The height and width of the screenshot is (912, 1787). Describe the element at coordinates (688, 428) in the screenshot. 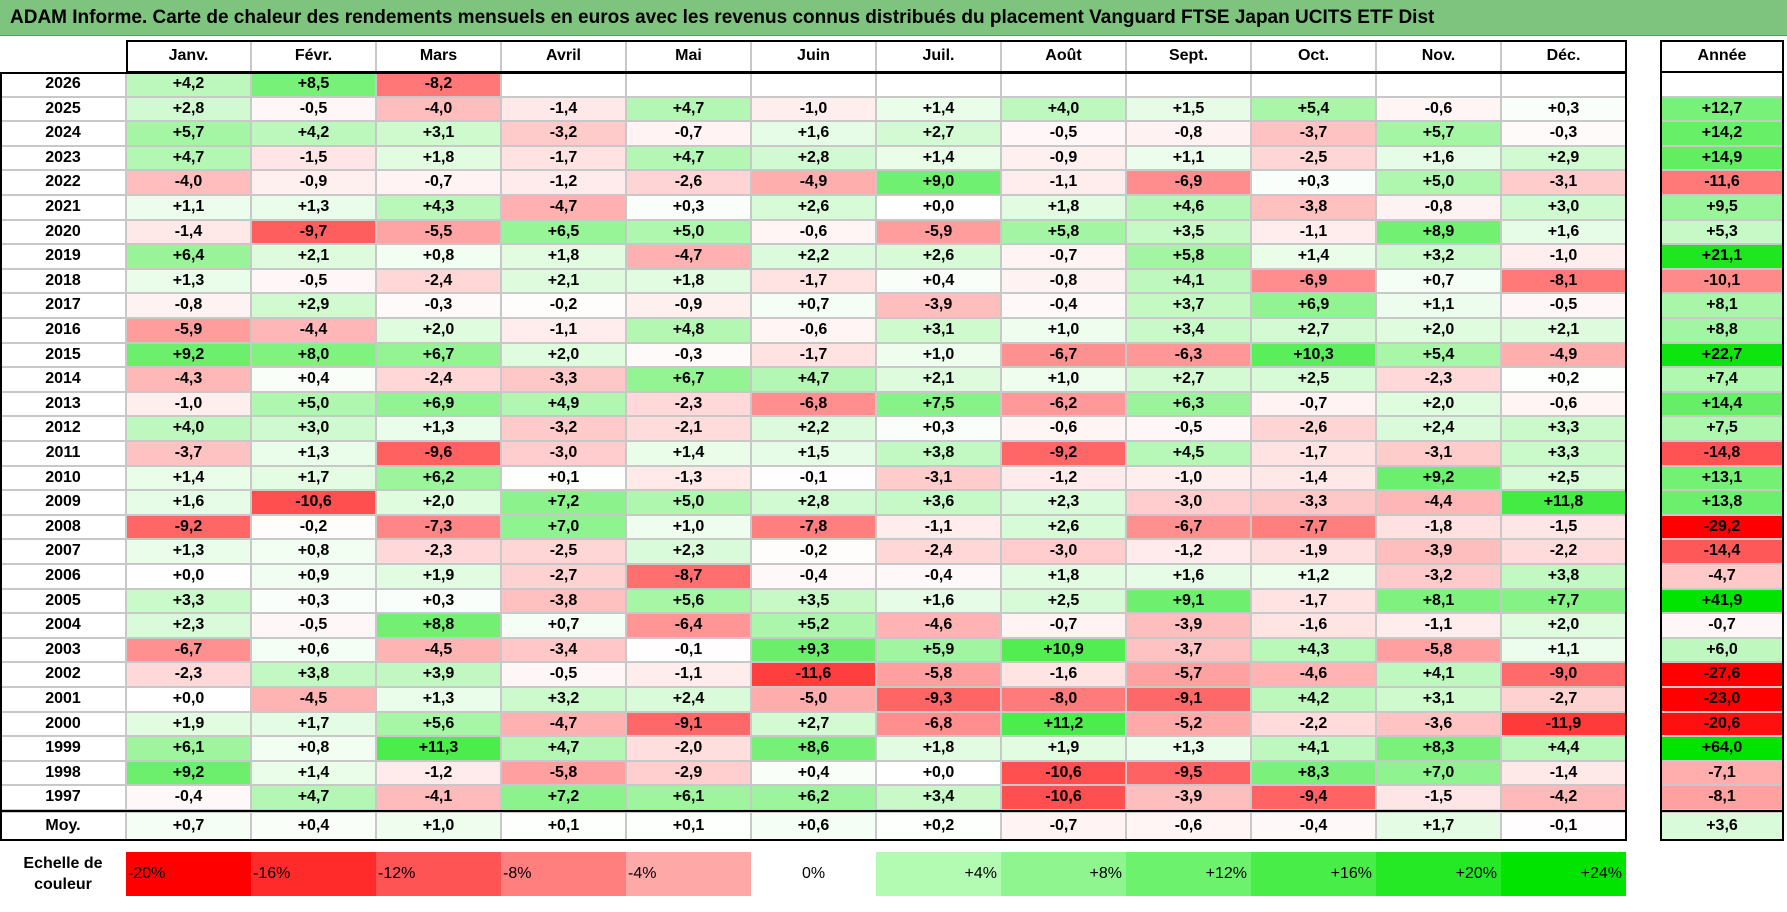

I see `heatmap-cell: -2,1` at that location.